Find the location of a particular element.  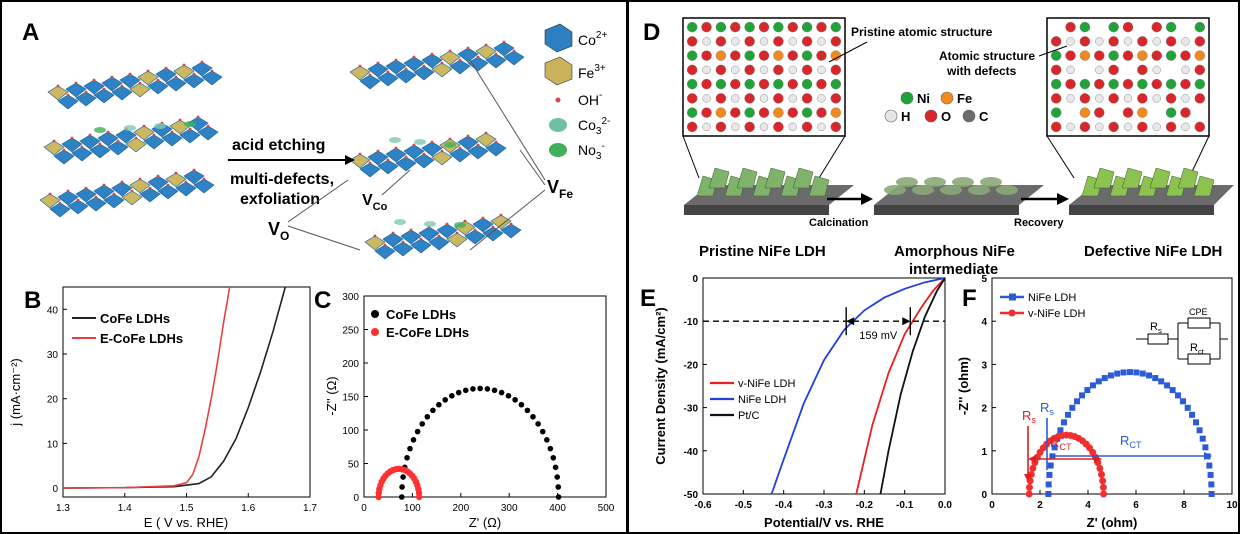

x-tick-label: 400 is located at coordinates (557, 508).